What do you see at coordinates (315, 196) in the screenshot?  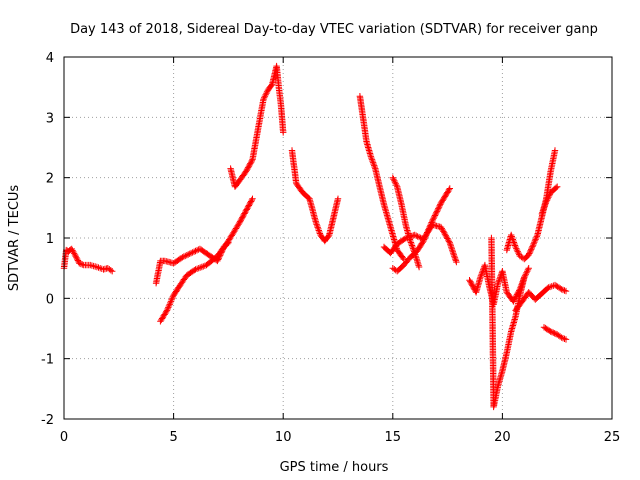 I see `series-sat-e` at bounding box center [315, 196].